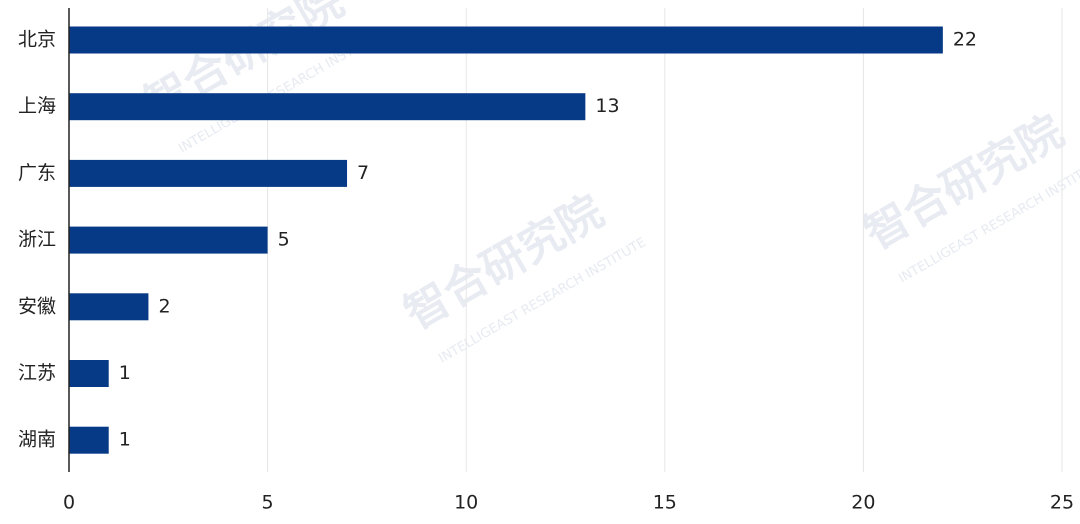 The height and width of the screenshot is (524, 1080). I want to click on x-tick-label: 10, so click(466, 503).